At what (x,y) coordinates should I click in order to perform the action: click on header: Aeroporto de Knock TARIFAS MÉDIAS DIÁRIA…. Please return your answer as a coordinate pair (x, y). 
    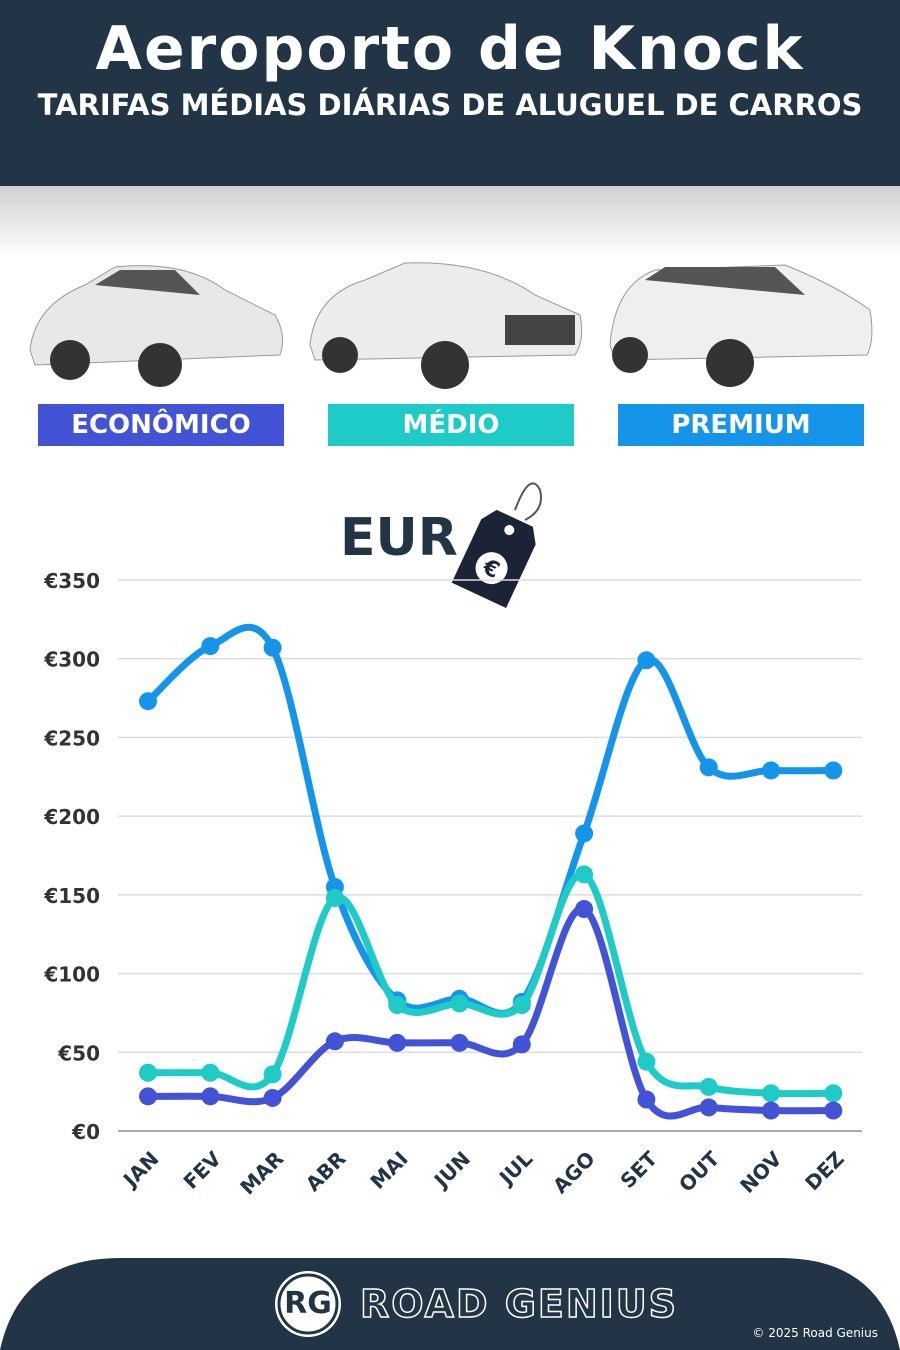
    Looking at the image, I should click on (450, 93).